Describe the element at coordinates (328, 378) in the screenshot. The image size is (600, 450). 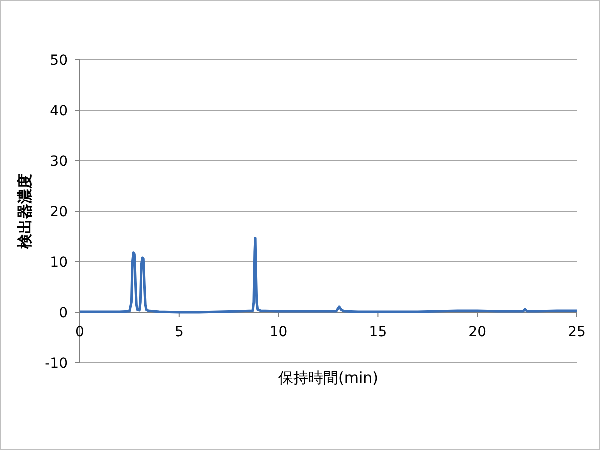
I see `x-axis-title: 保持時間(min)` at that location.